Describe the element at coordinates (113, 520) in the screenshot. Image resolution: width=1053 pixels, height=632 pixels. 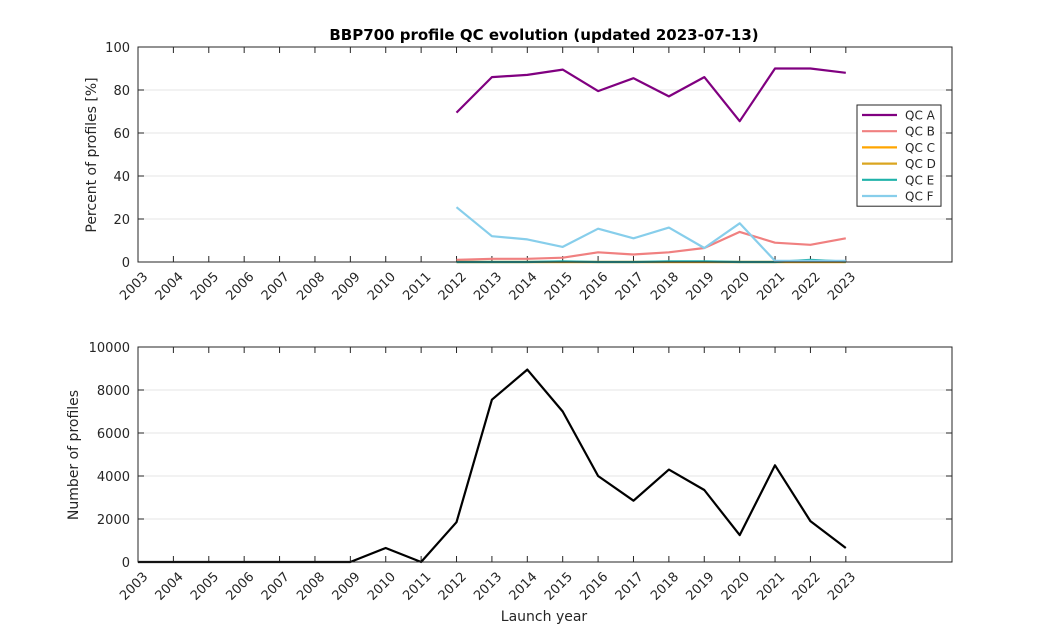
I see `y-tick-label: 2000` at that location.